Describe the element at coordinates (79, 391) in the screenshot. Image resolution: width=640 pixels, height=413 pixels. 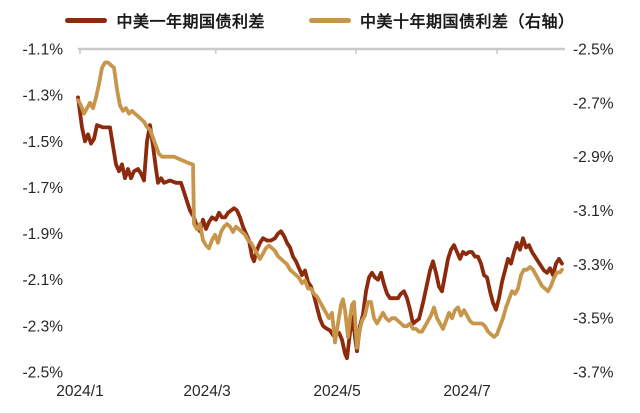
I see `x-axis-label: 2024/1` at that location.